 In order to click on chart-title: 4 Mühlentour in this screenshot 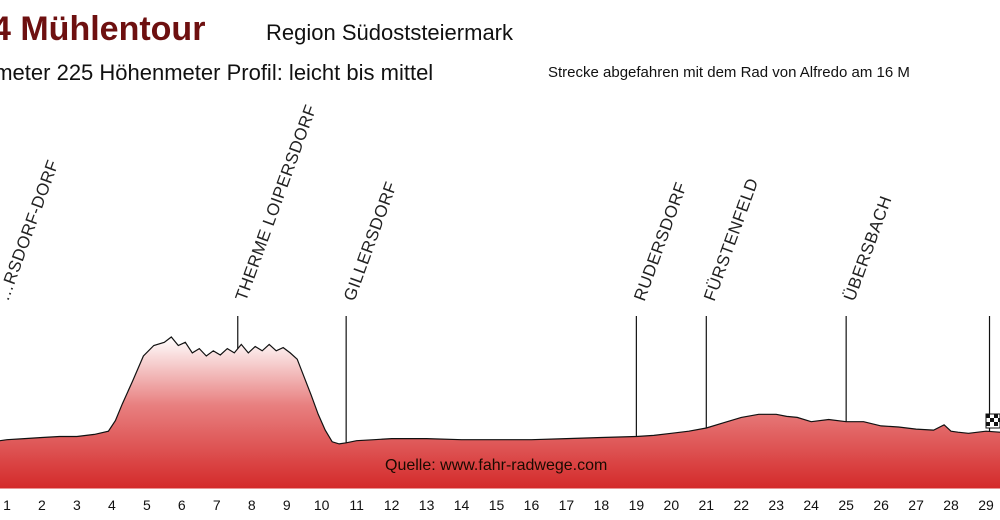, I will do `click(103, 29)`.